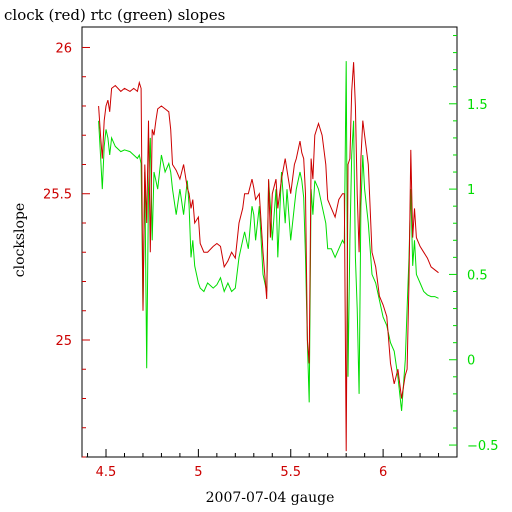 The width and height of the screenshot is (512, 512). I want to click on x-tick-label: 5, so click(198, 472).